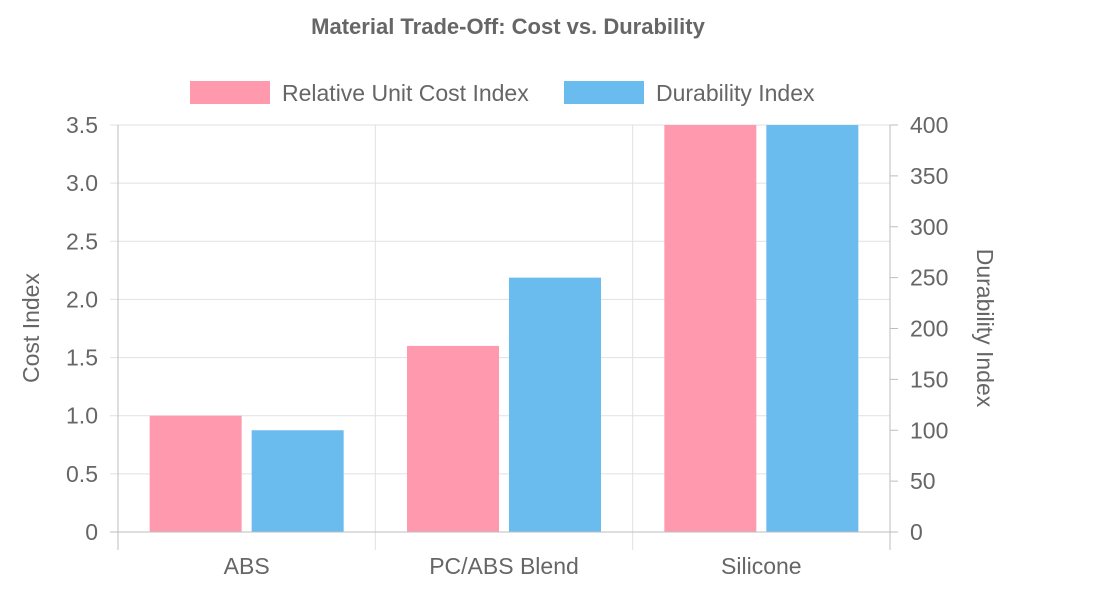  I want to click on legend-item-cost: Relative Unit Cost Index, so click(359, 93).